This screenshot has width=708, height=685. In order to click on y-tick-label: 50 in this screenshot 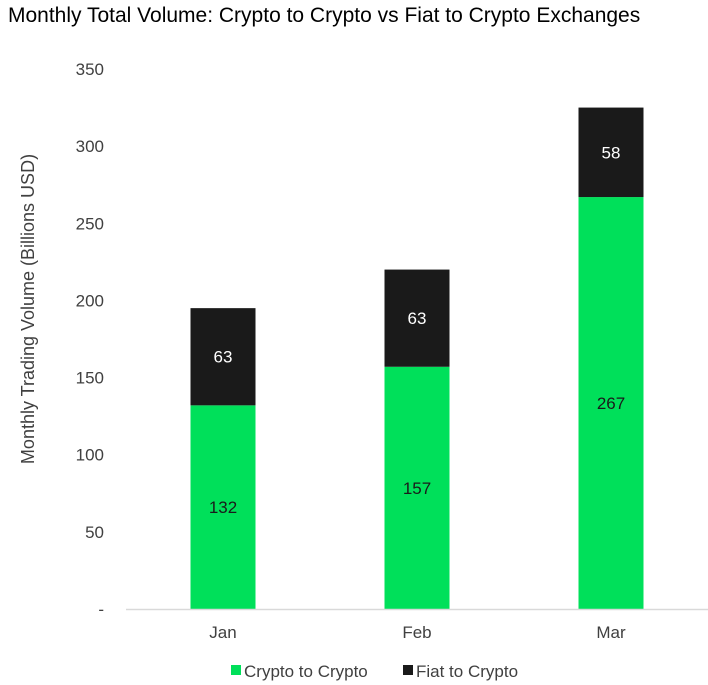, I will do `click(94, 532)`.